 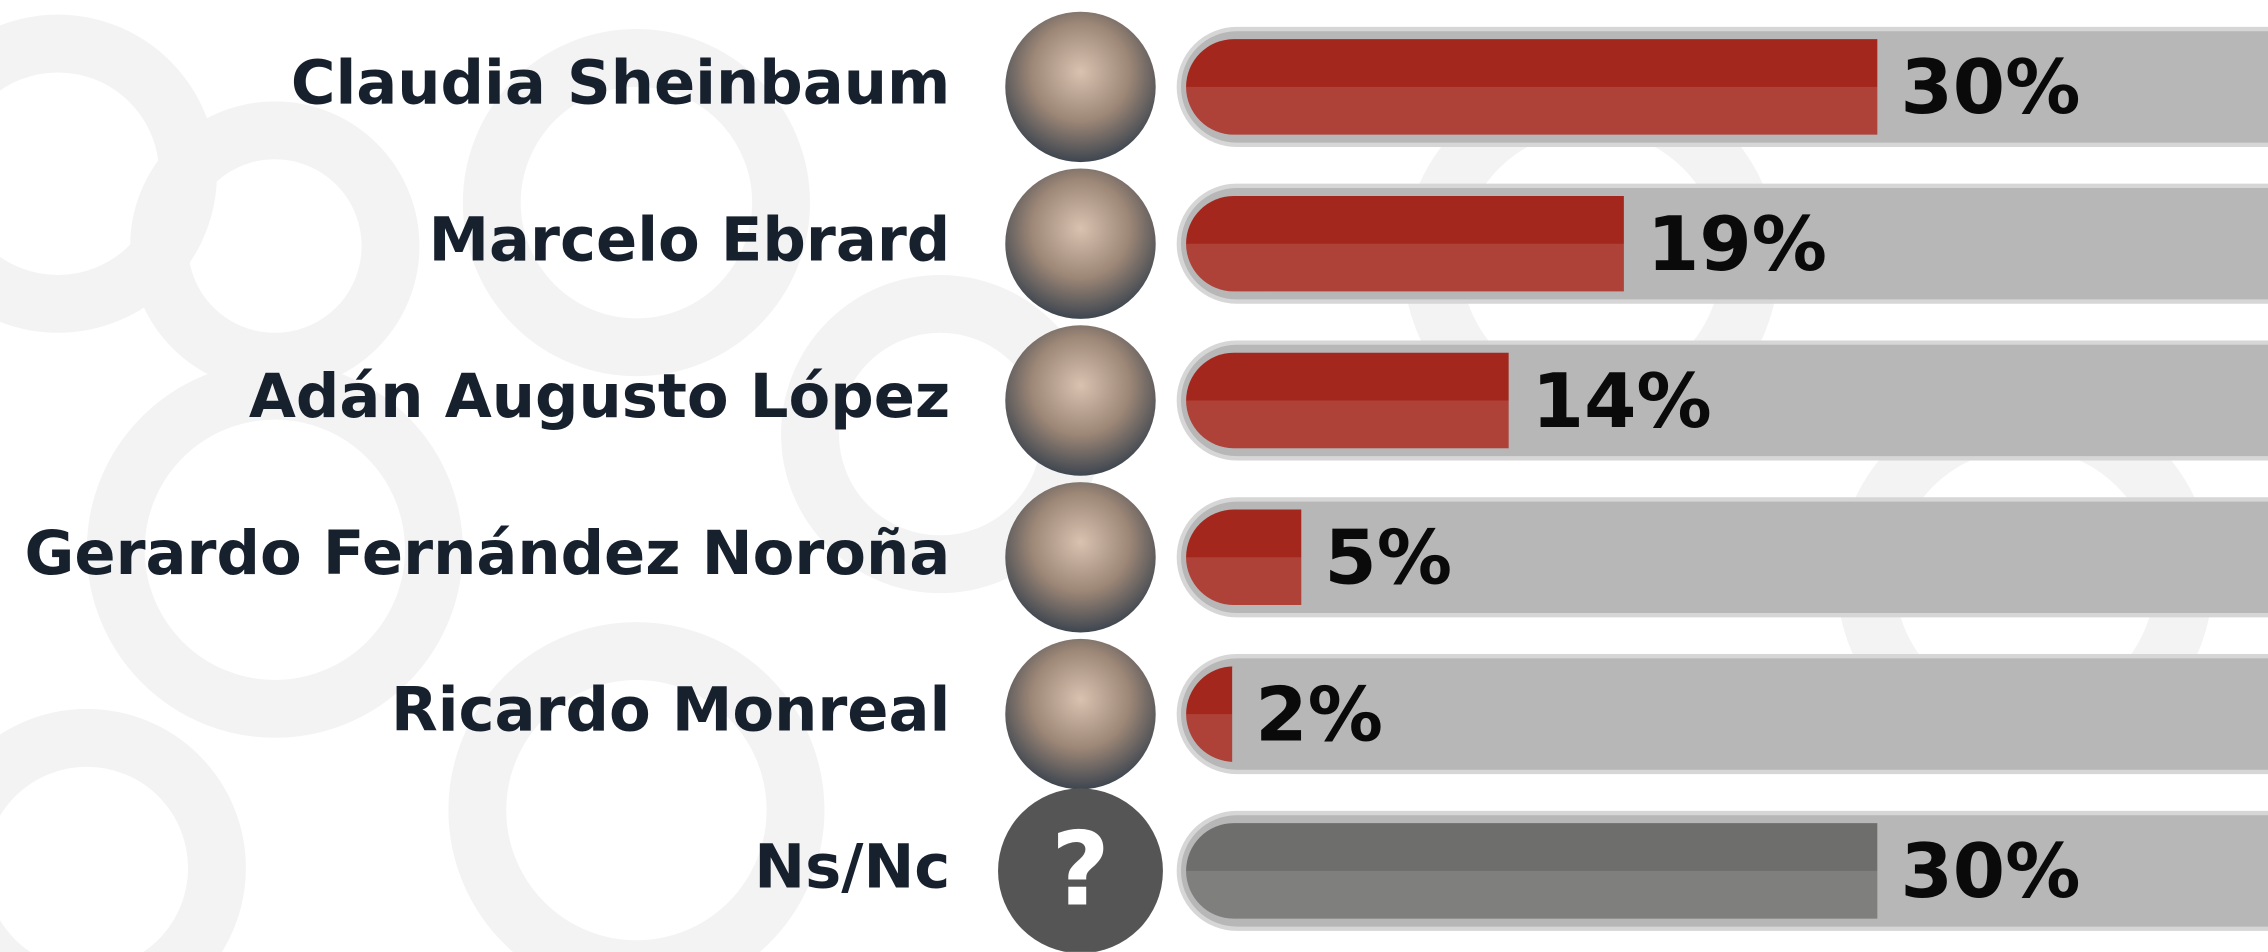 What do you see at coordinates (488, 554) in the screenshot?
I see `candidate-name: Gerardo Fernández Noroña` at bounding box center [488, 554].